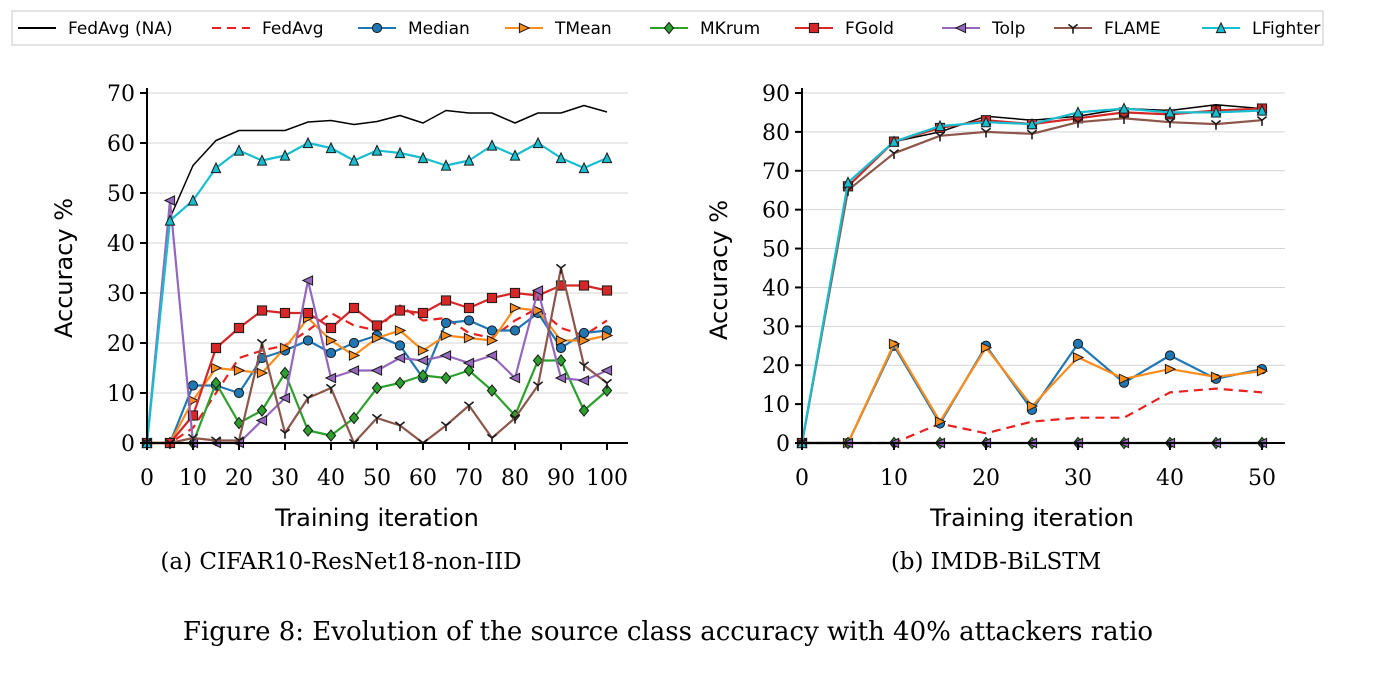 The width and height of the screenshot is (1377, 678). What do you see at coordinates (376, 518) in the screenshot?
I see `chart-a-xlabel: Training iteration` at bounding box center [376, 518].